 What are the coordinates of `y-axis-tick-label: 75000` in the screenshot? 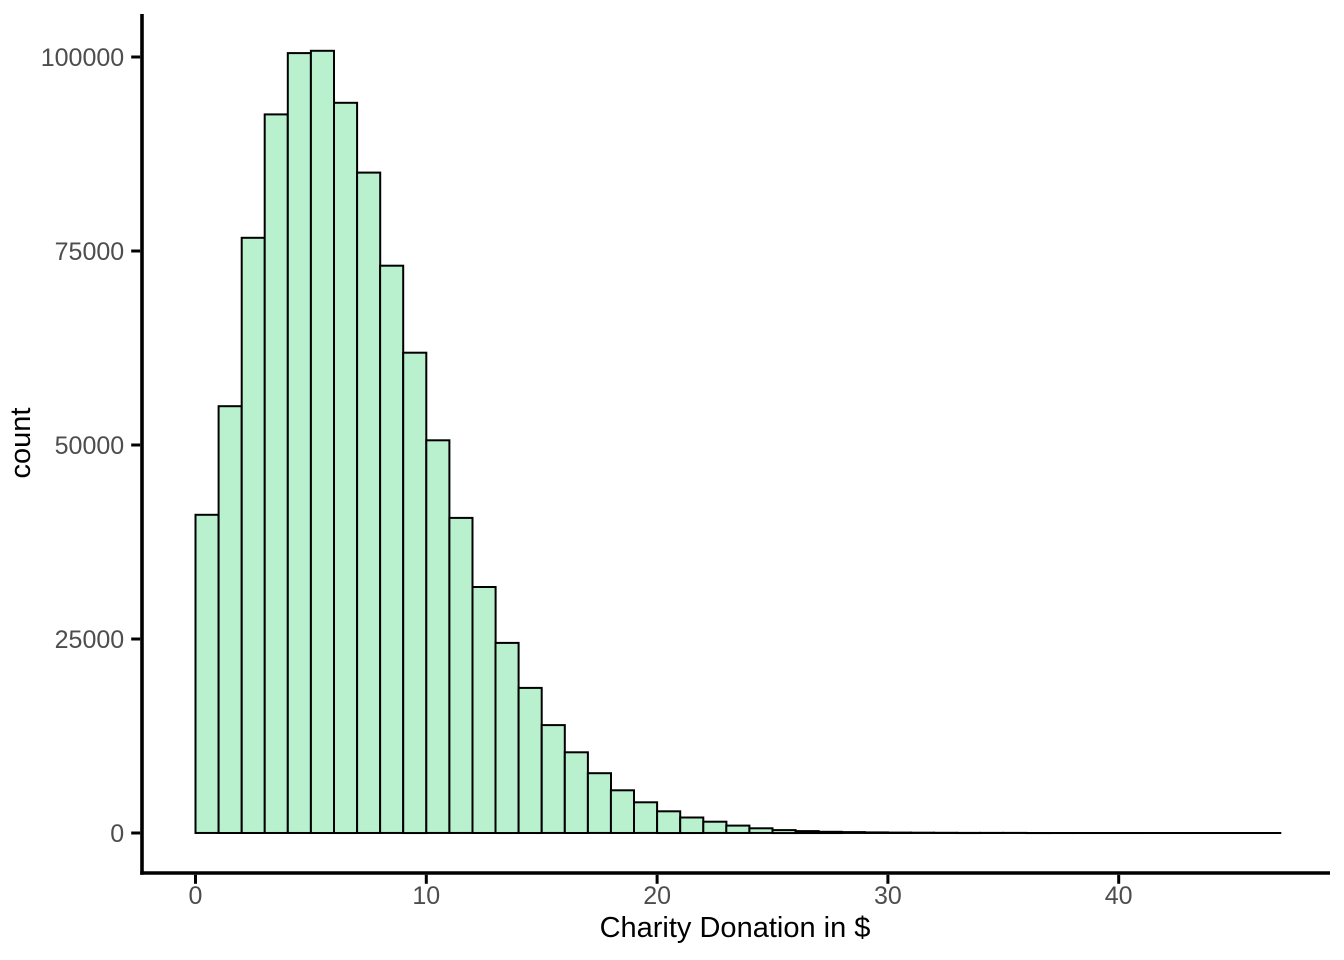 It's located at (90, 252).